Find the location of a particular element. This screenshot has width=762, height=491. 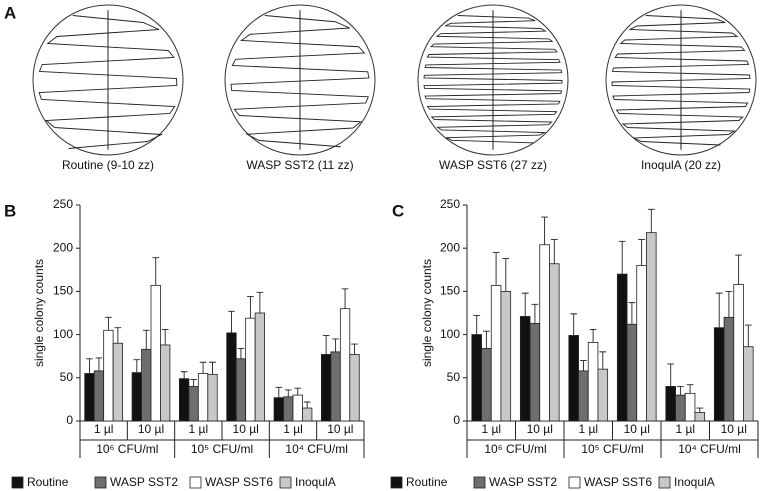

plate-caption: WASP SST2 (11 zz) is located at coordinates (299, 165).